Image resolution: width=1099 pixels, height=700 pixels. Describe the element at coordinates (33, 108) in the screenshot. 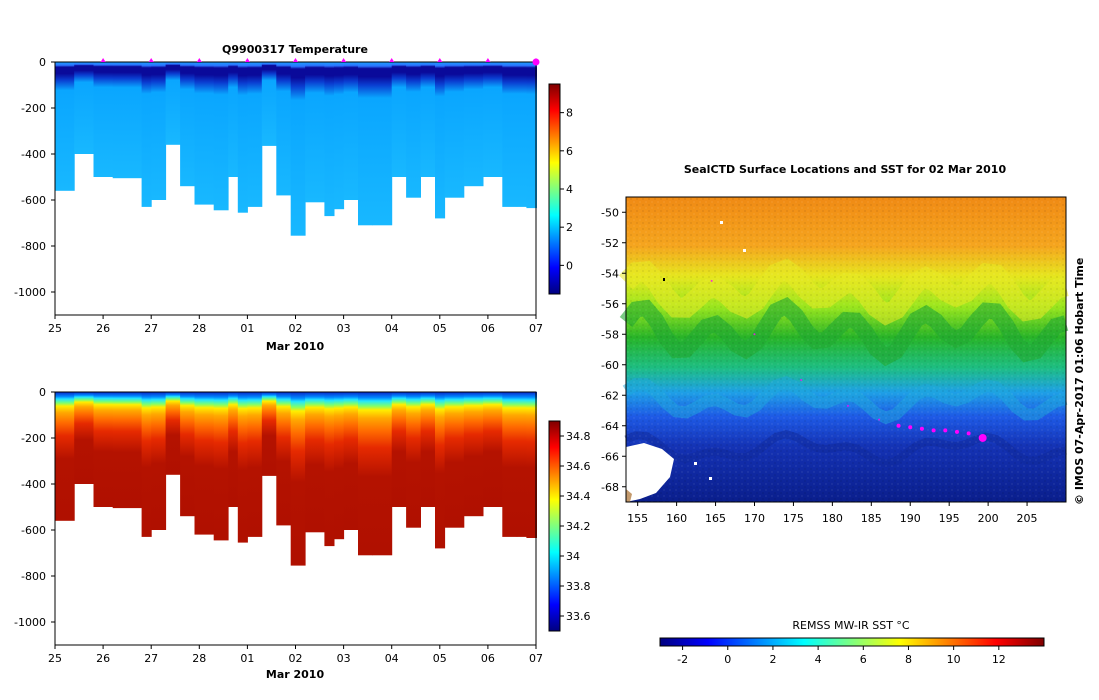

I see `y-tick-label: -200` at that location.